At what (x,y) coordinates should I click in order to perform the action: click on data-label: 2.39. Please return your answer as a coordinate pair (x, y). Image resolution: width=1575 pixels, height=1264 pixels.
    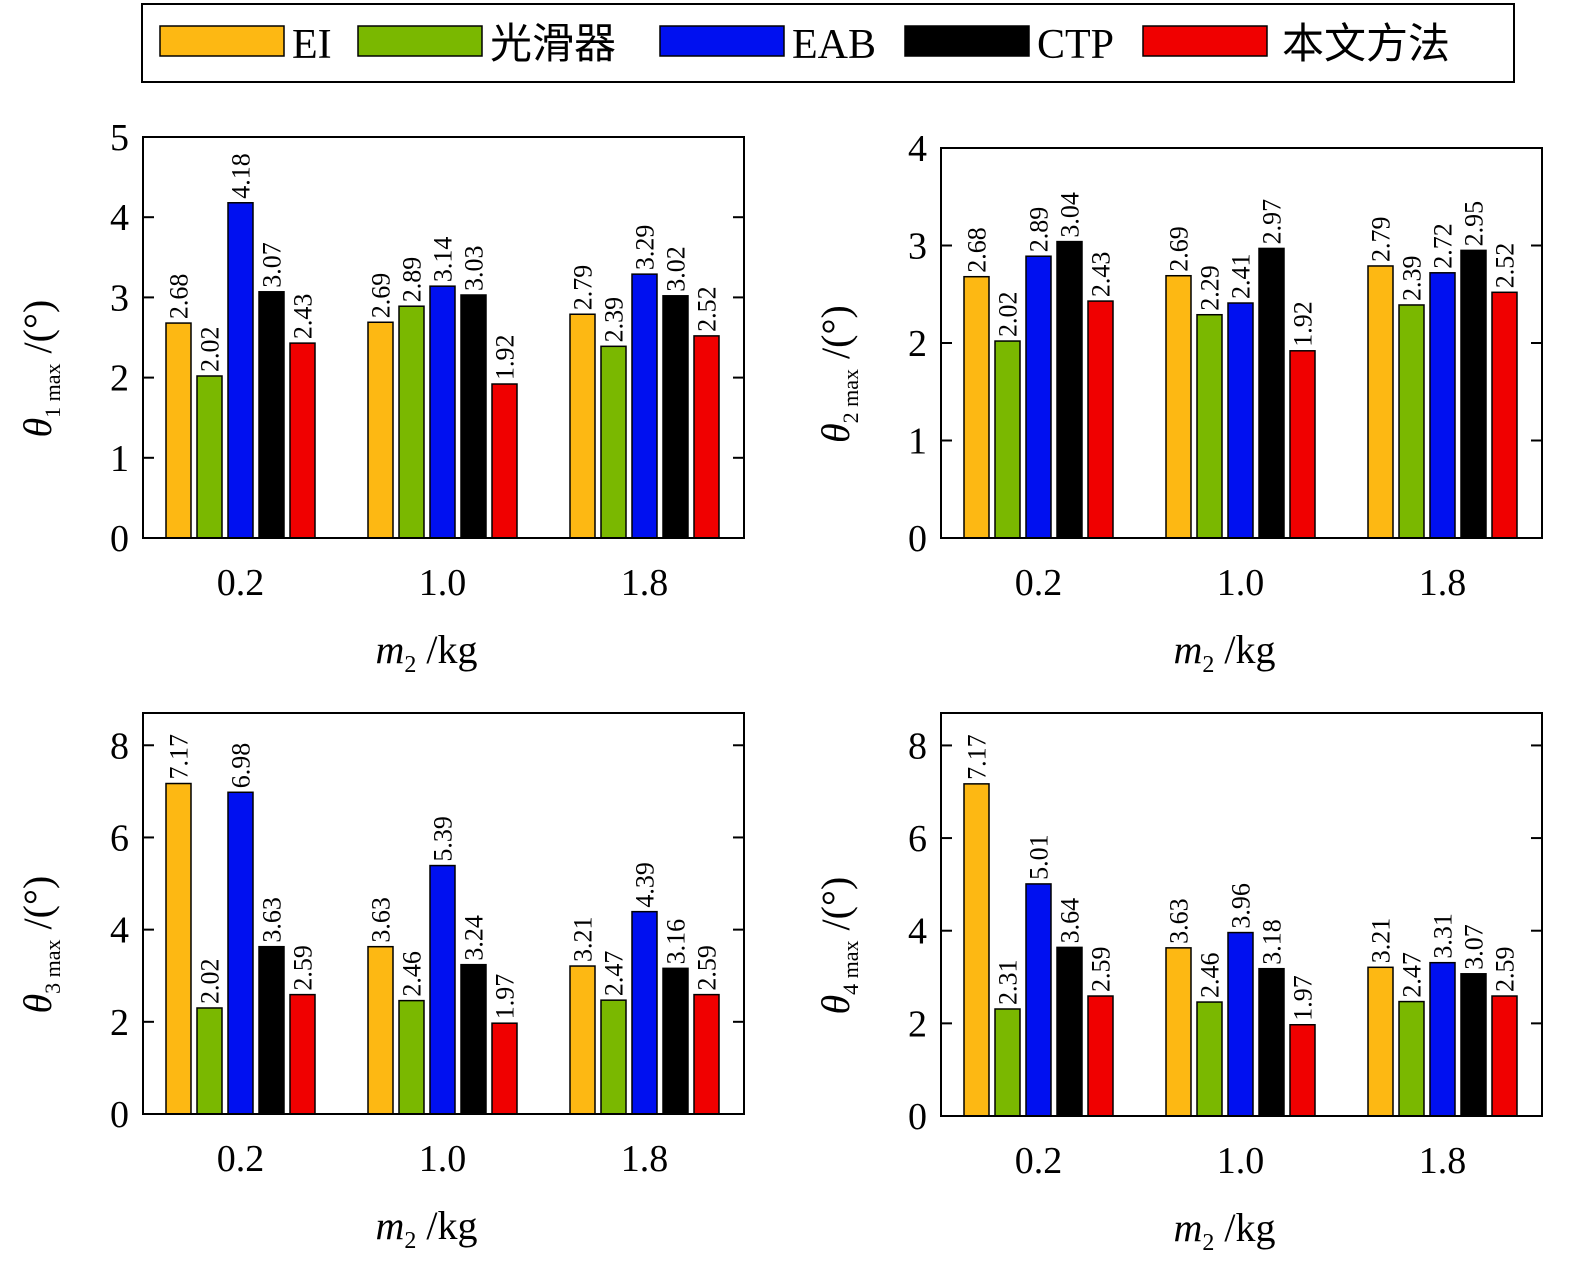
    Looking at the image, I should click on (614, 320).